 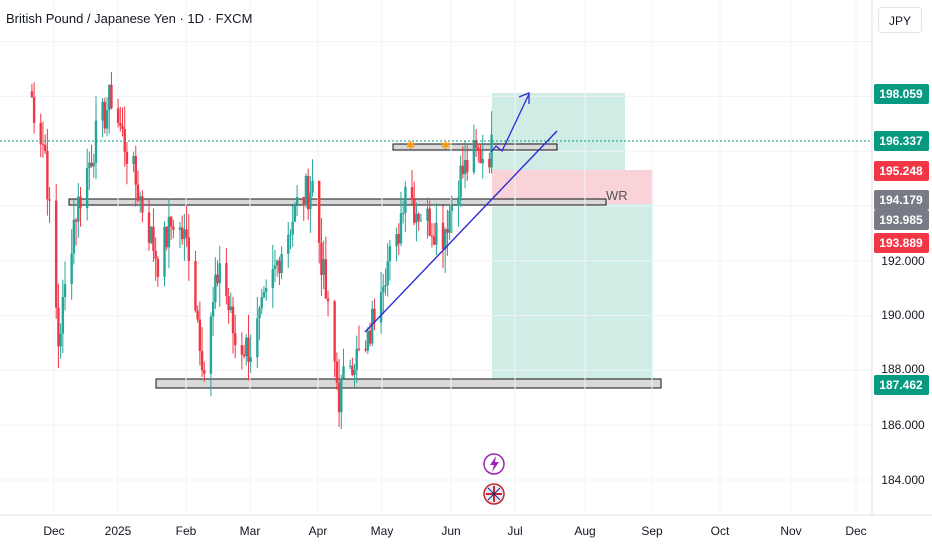 I want to click on flash-event-icon, so click(x=494, y=464).